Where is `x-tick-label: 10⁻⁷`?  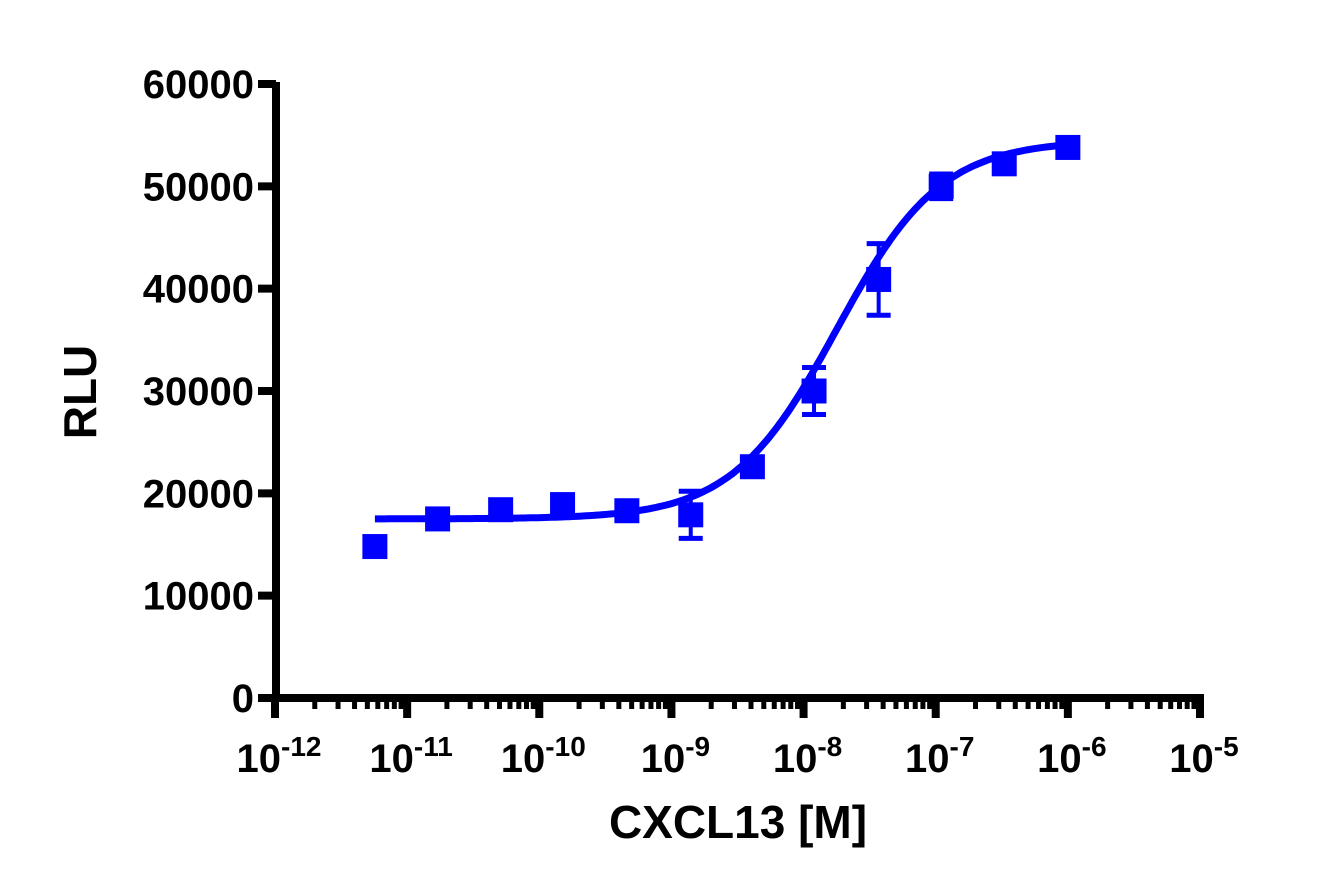
x-tick-label: 10⁻⁷ is located at coordinates (939, 756).